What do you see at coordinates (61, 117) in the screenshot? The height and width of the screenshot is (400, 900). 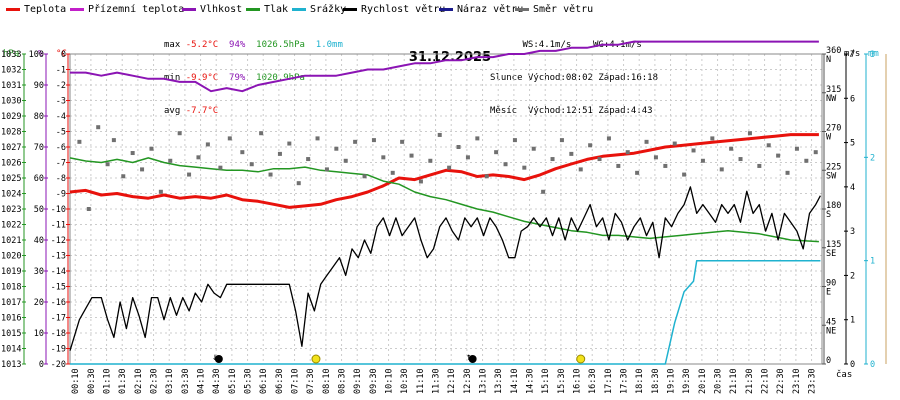 I see `axis-celsius-label: -4` at bounding box center [61, 117].